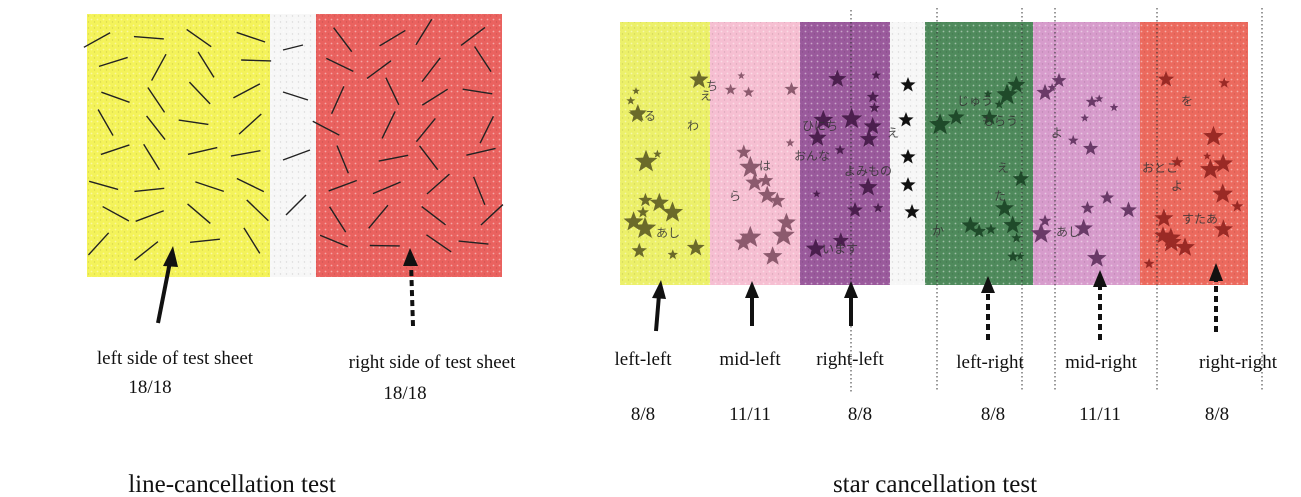 This screenshot has width=1301, height=497. Describe the element at coordinates (149, 387) in the screenshot. I see `panel-score: 18/18` at that location.